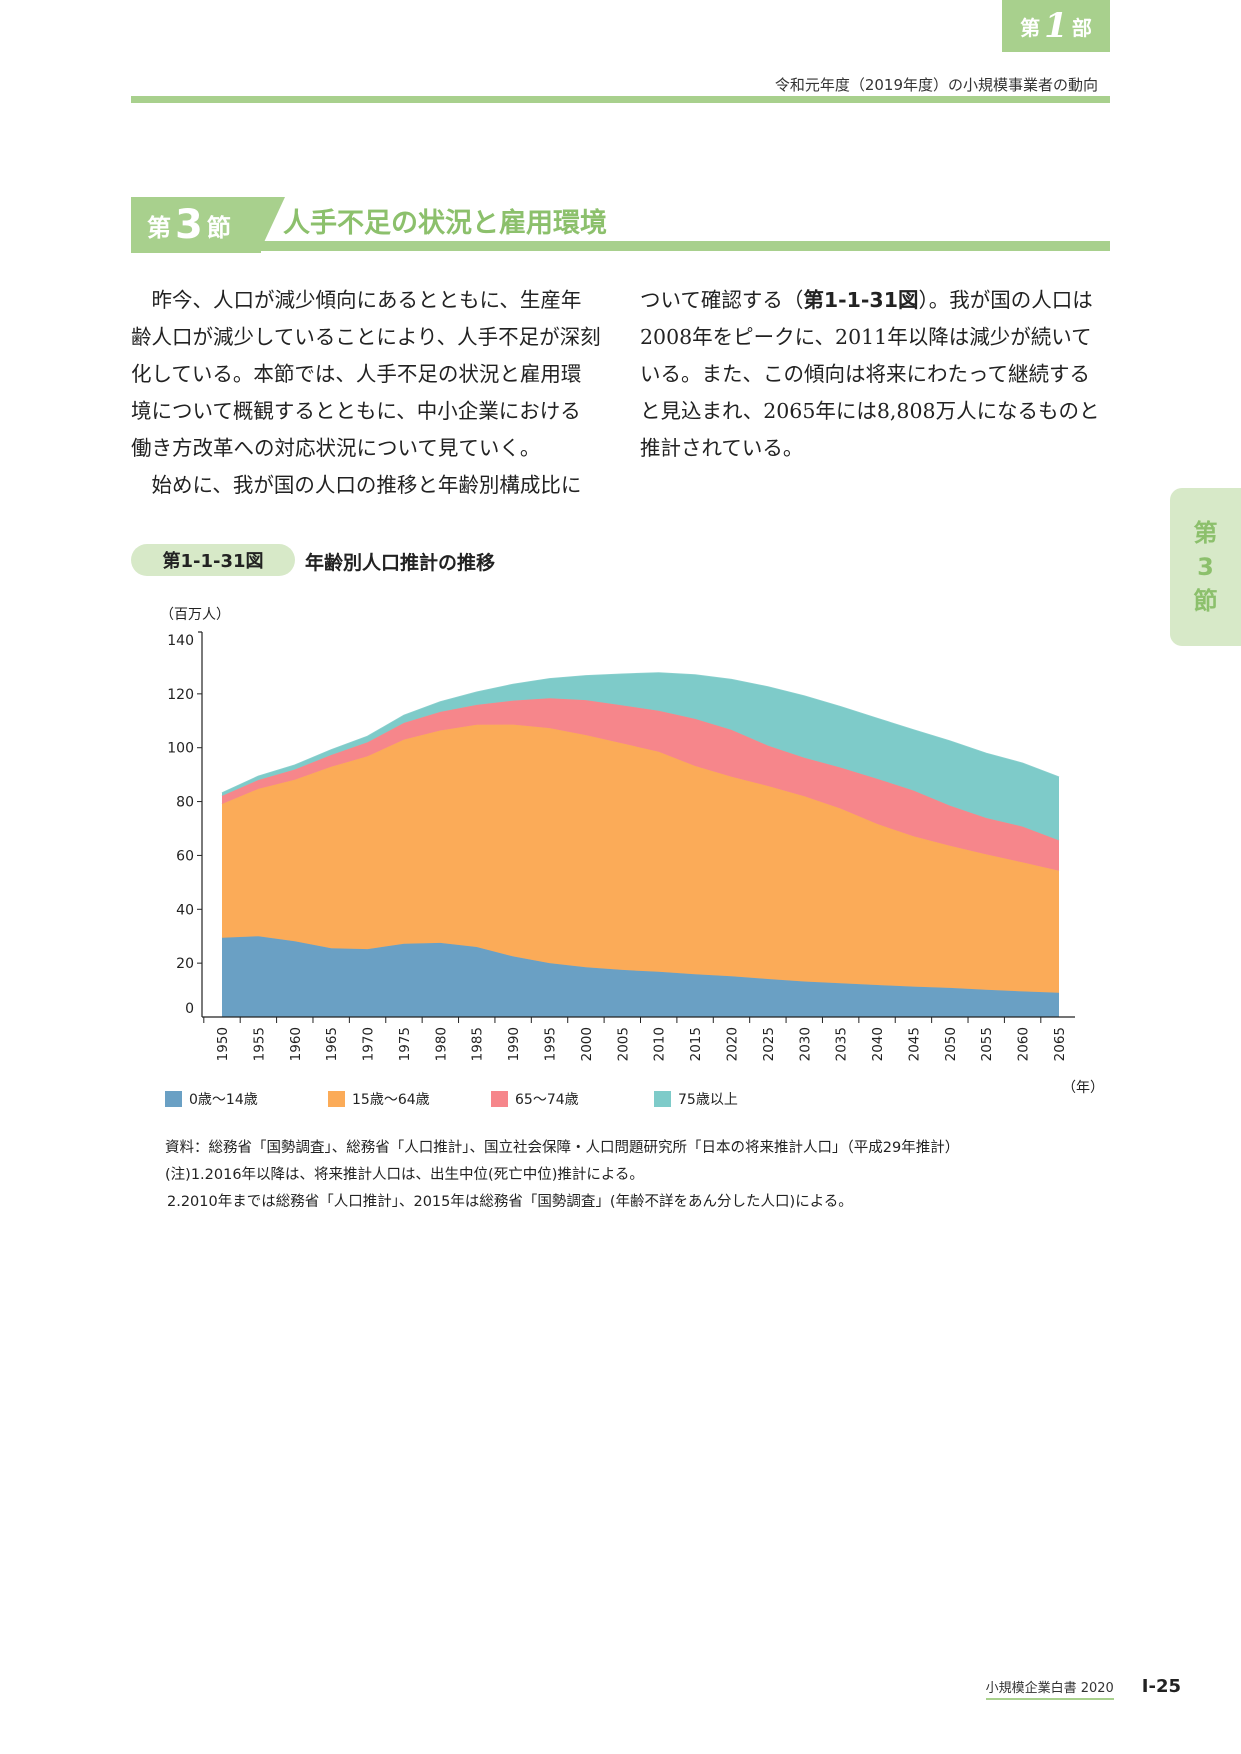 The height and width of the screenshot is (1754, 1241). What do you see at coordinates (1024, 1044) in the screenshot?
I see `x-tick-label: 2060` at bounding box center [1024, 1044].